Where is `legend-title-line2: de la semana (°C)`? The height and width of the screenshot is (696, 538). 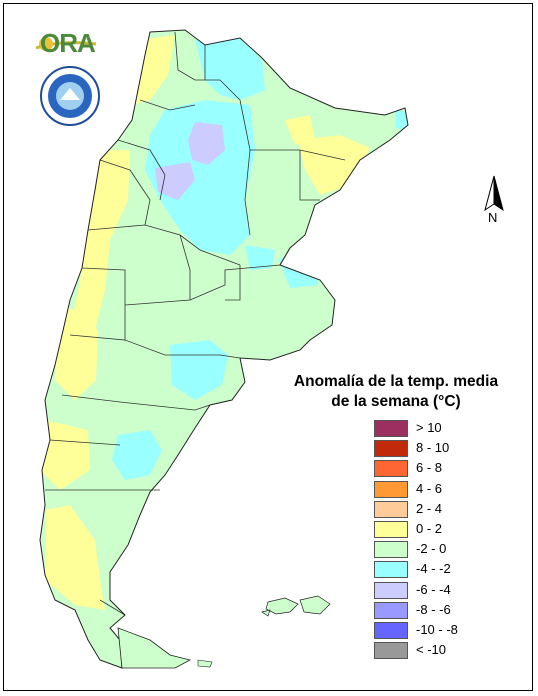
legend-title-line2: de la semana (°C) is located at coordinates (396, 401).